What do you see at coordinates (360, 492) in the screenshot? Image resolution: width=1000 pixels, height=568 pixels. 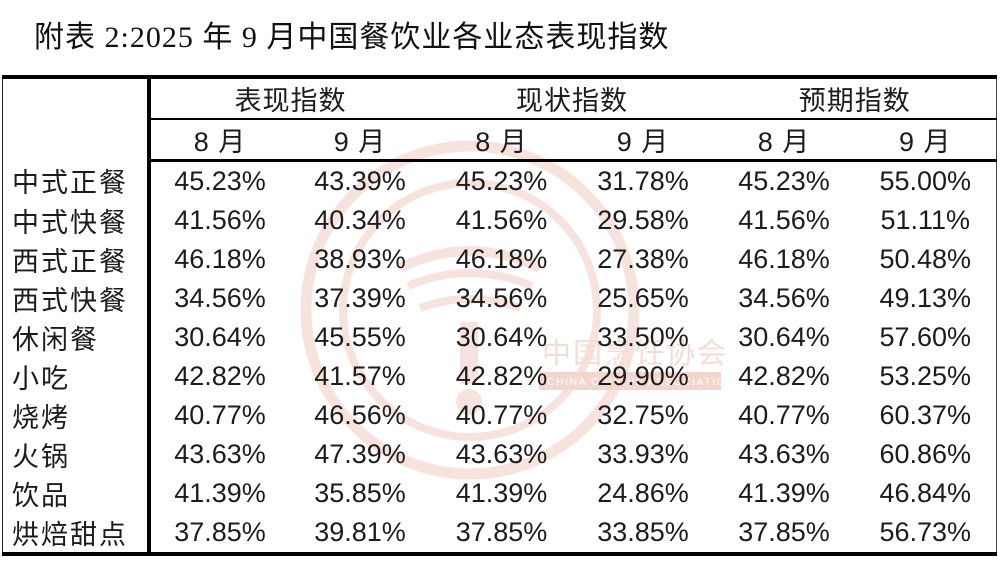 I see `value-cell: 35.85%` at bounding box center [360, 492].